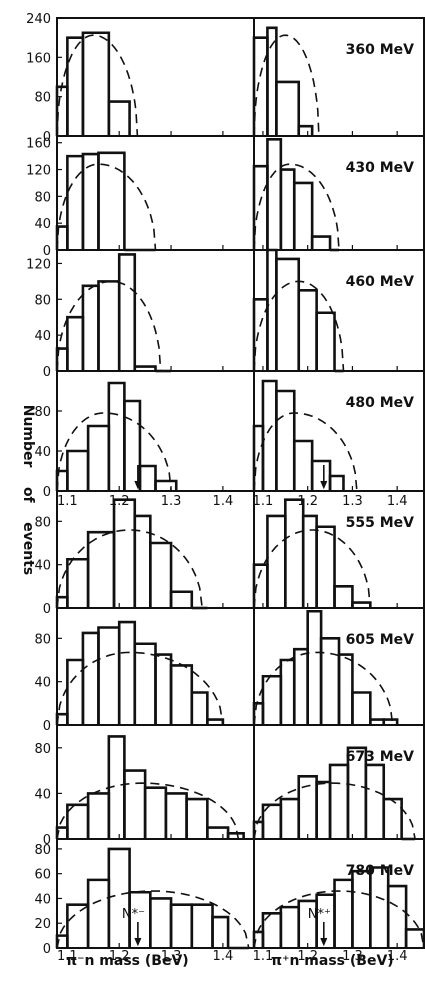 This screenshot has height=987, width=425. Describe the element at coordinates (229, 435) in the screenshot. I see `energy-row-4: 480 MeV 0 40 80` at that location.